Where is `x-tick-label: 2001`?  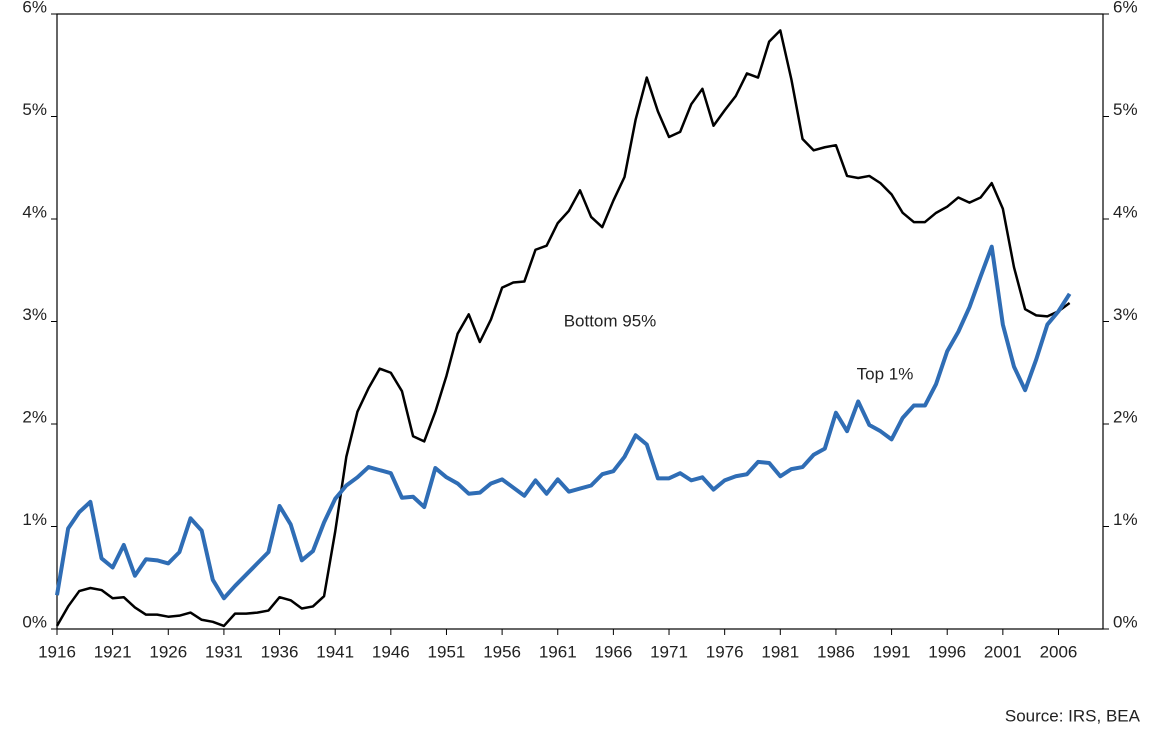 x-tick-label: 2001 is located at coordinates (1003, 651).